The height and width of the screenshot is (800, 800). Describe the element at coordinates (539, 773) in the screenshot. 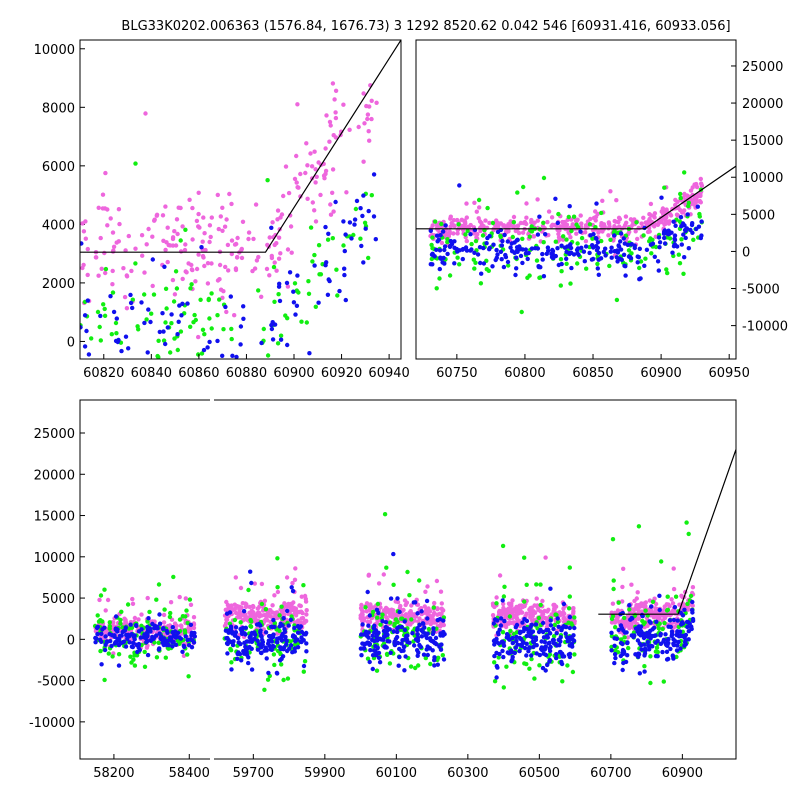

I see `x-tick-label: 60500` at that location.